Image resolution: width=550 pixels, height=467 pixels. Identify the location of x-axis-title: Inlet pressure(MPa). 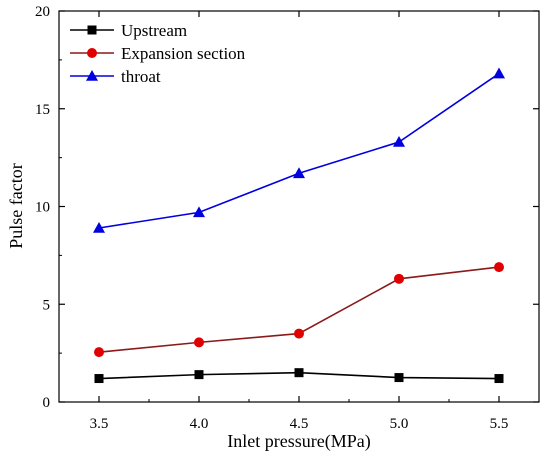
(298, 441).